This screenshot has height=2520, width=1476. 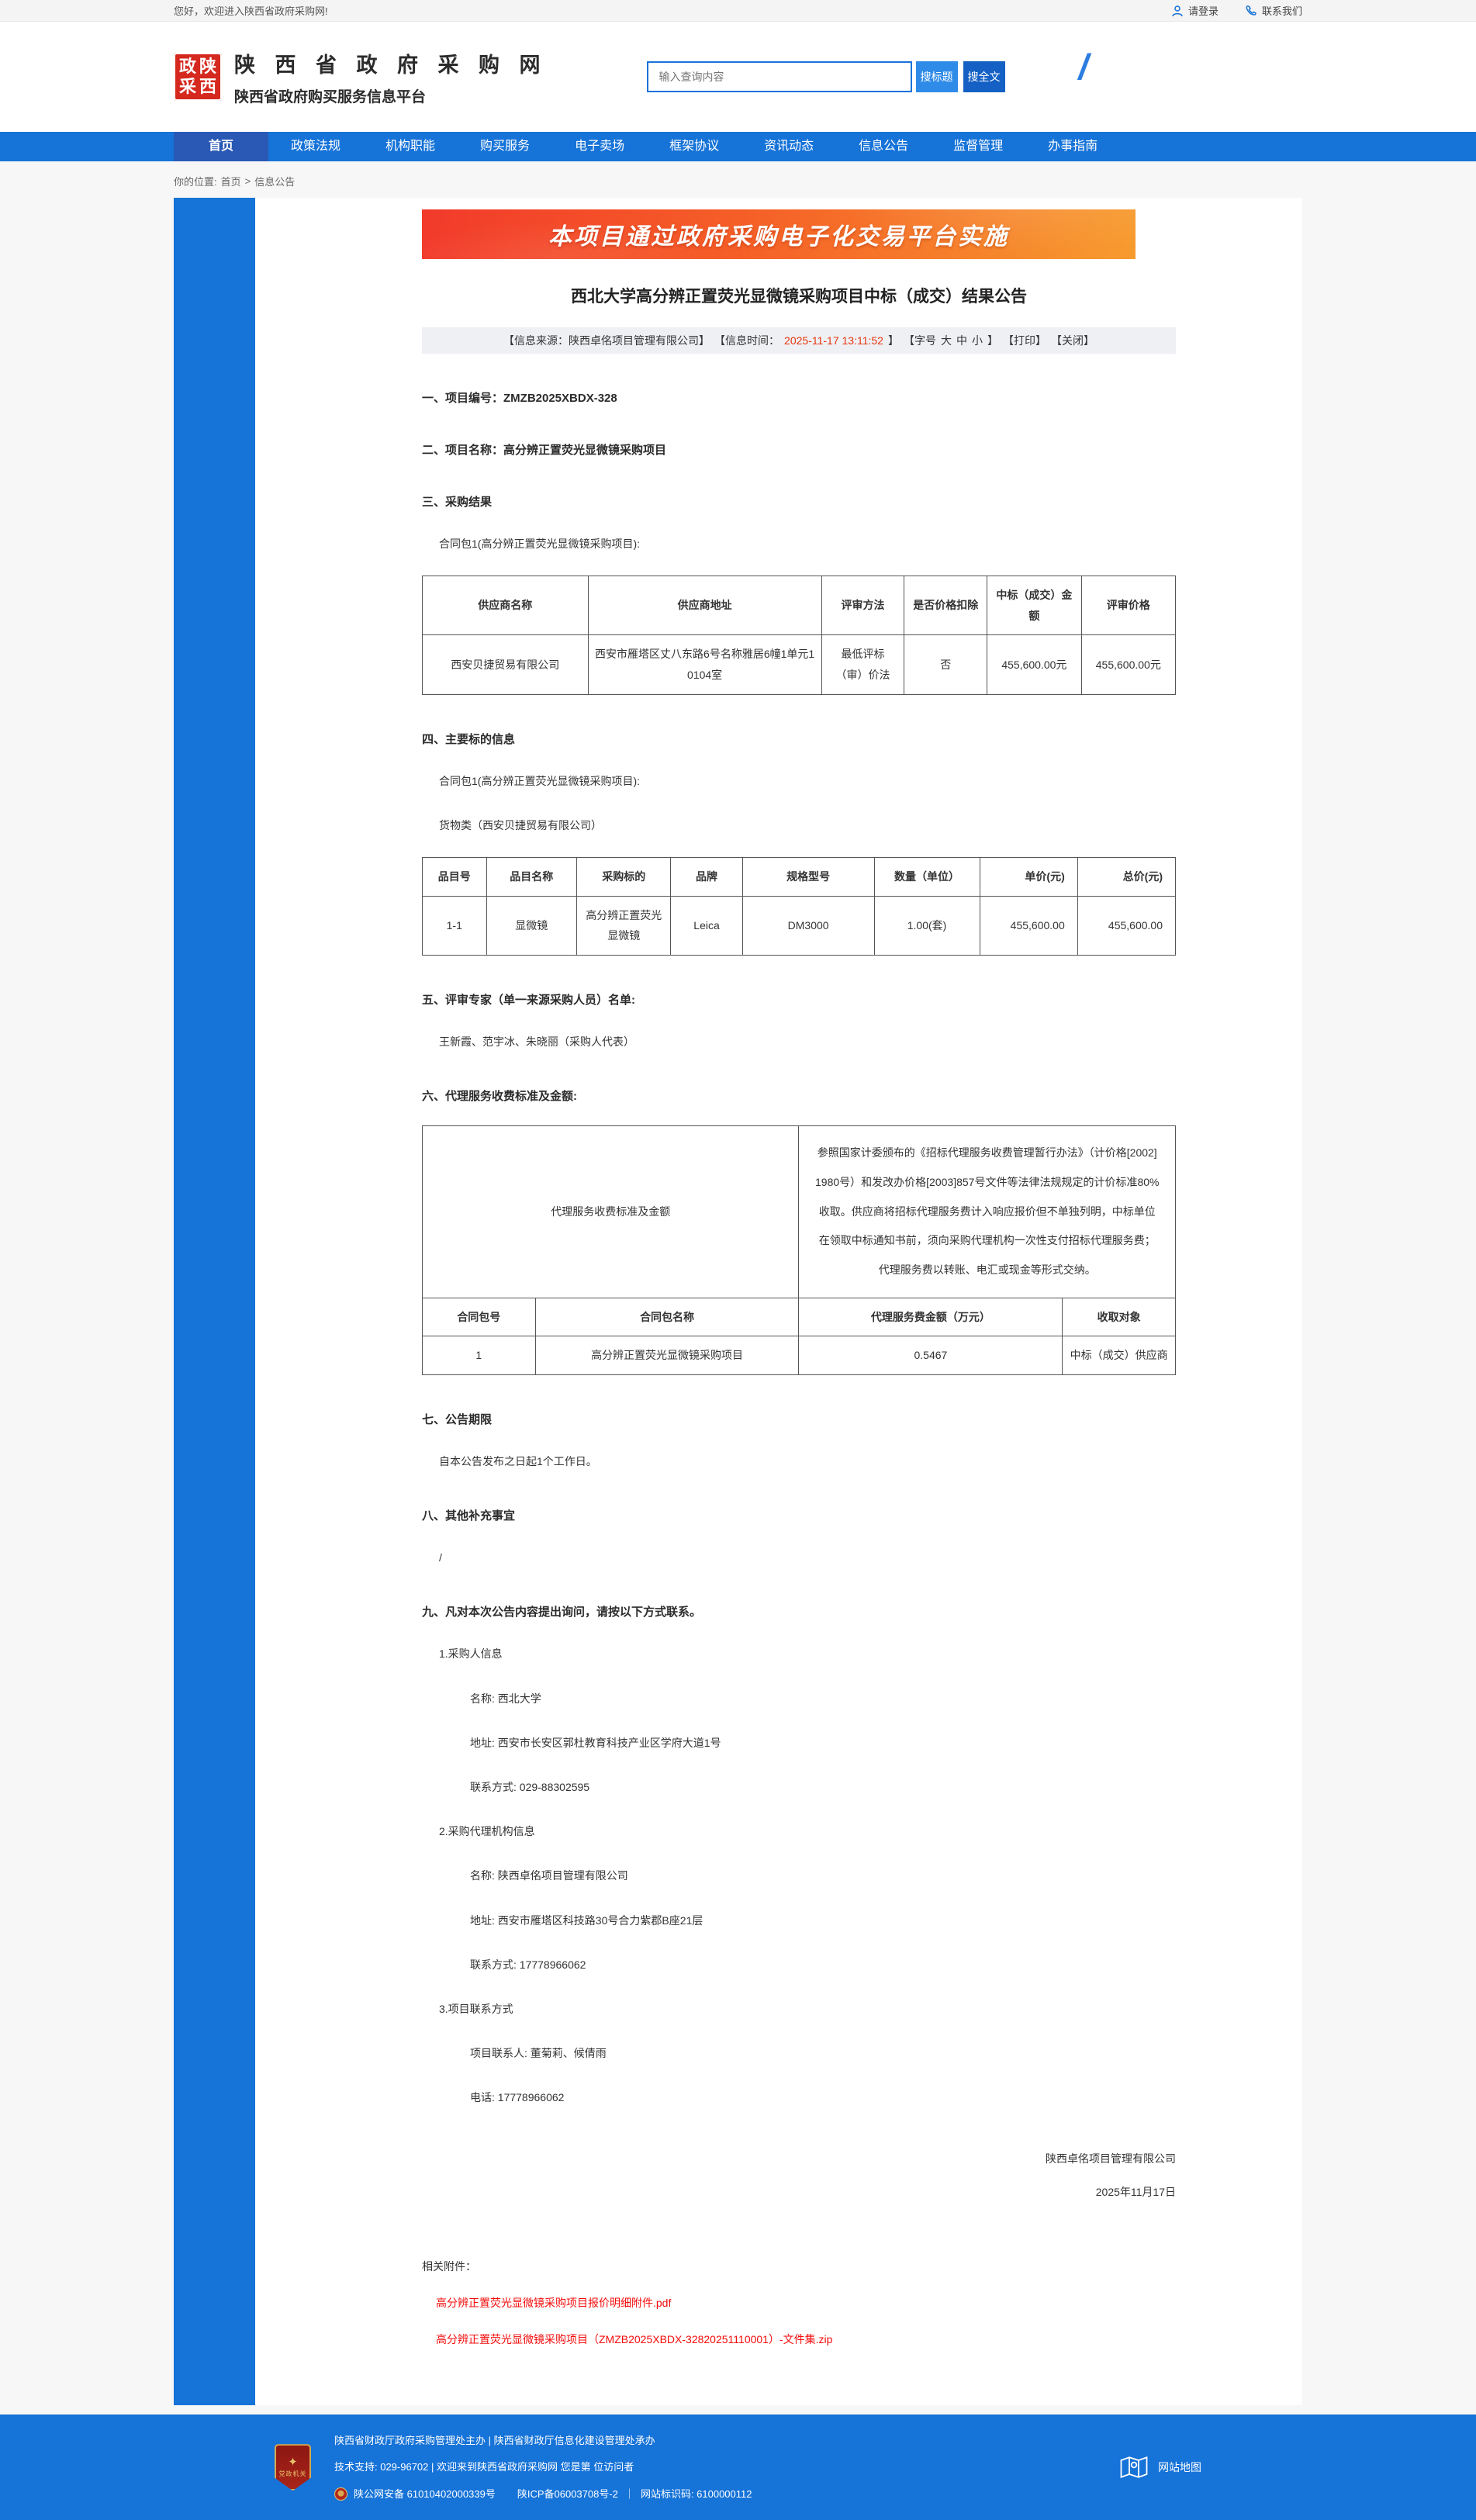 What do you see at coordinates (984, 77) in the screenshot?
I see `search-fulltext-button: 搜全文` at bounding box center [984, 77].